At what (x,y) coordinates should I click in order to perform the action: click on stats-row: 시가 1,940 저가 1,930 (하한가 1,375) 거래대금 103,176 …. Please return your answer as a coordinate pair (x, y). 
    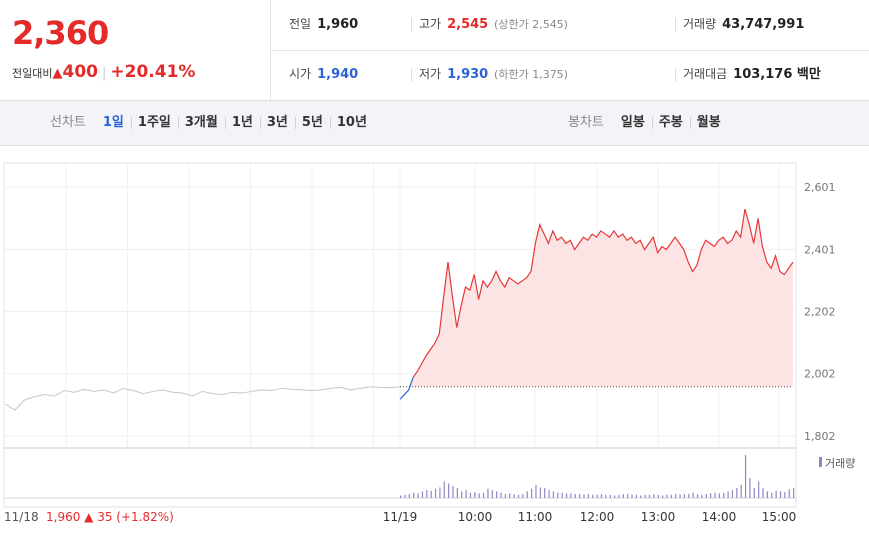
    Looking at the image, I should click on (570, 75).